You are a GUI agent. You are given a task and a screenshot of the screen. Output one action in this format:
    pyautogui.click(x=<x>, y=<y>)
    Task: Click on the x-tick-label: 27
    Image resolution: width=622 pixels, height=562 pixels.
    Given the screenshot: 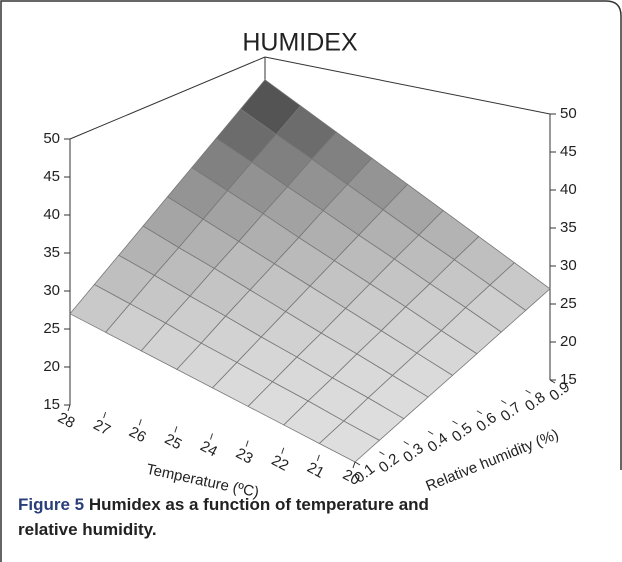 What is the action you would take?
    pyautogui.click(x=102, y=427)
    